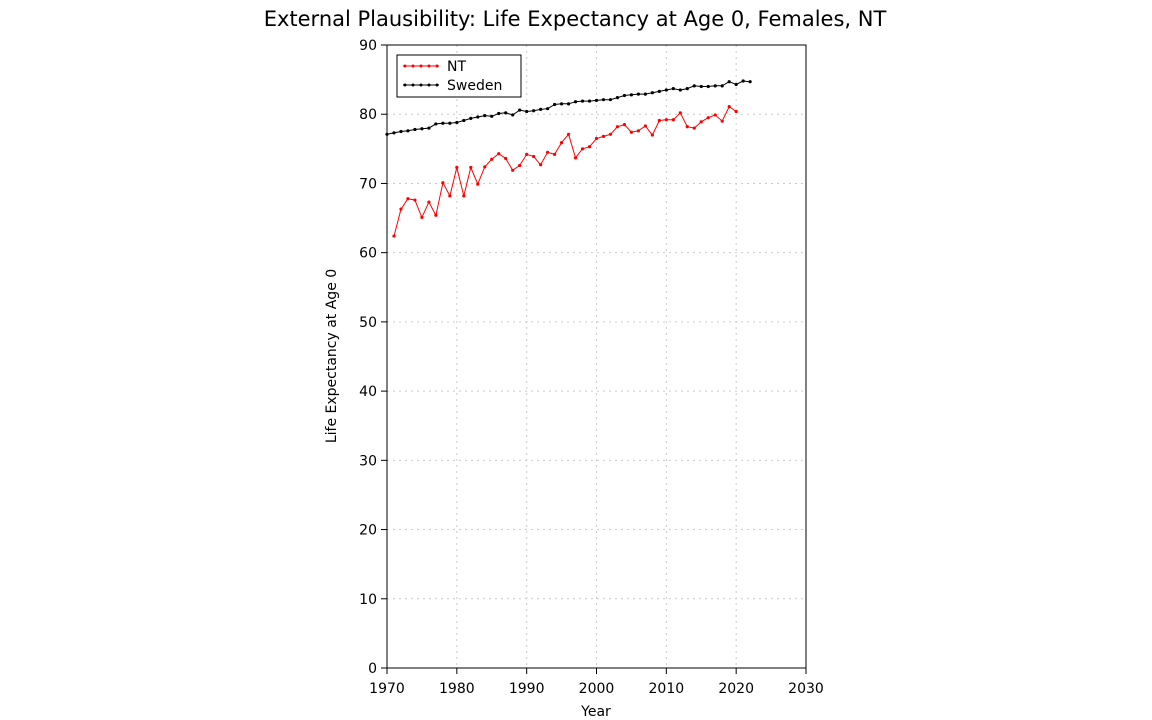  What do you see at coordinates (736, 689) in the screenshot?
I see `x-tick-label: 2020` at bounding box center [736, 689].